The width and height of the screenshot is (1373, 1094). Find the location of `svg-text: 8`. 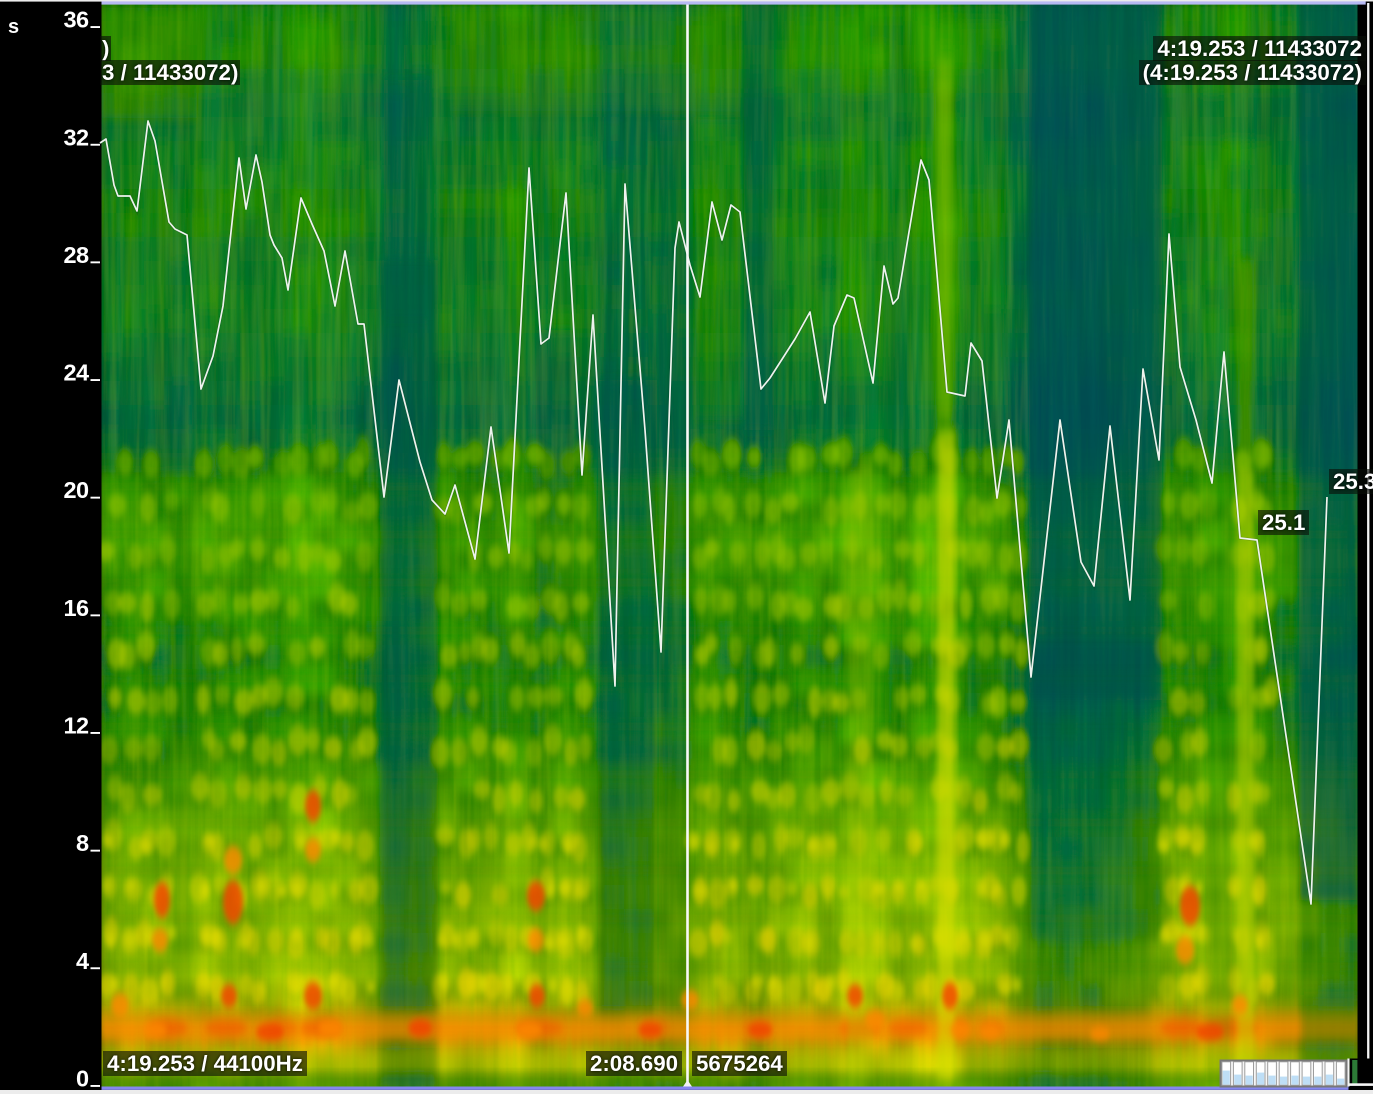

svg-text: 8 is located at coordinates (82, 843).